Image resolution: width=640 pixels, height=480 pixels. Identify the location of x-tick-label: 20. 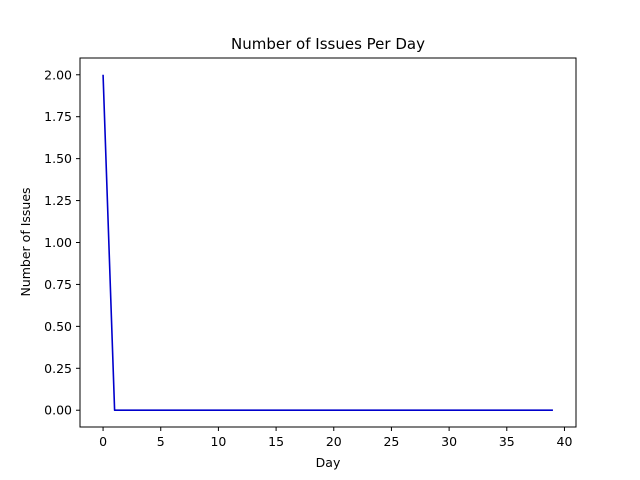
(334, 441).